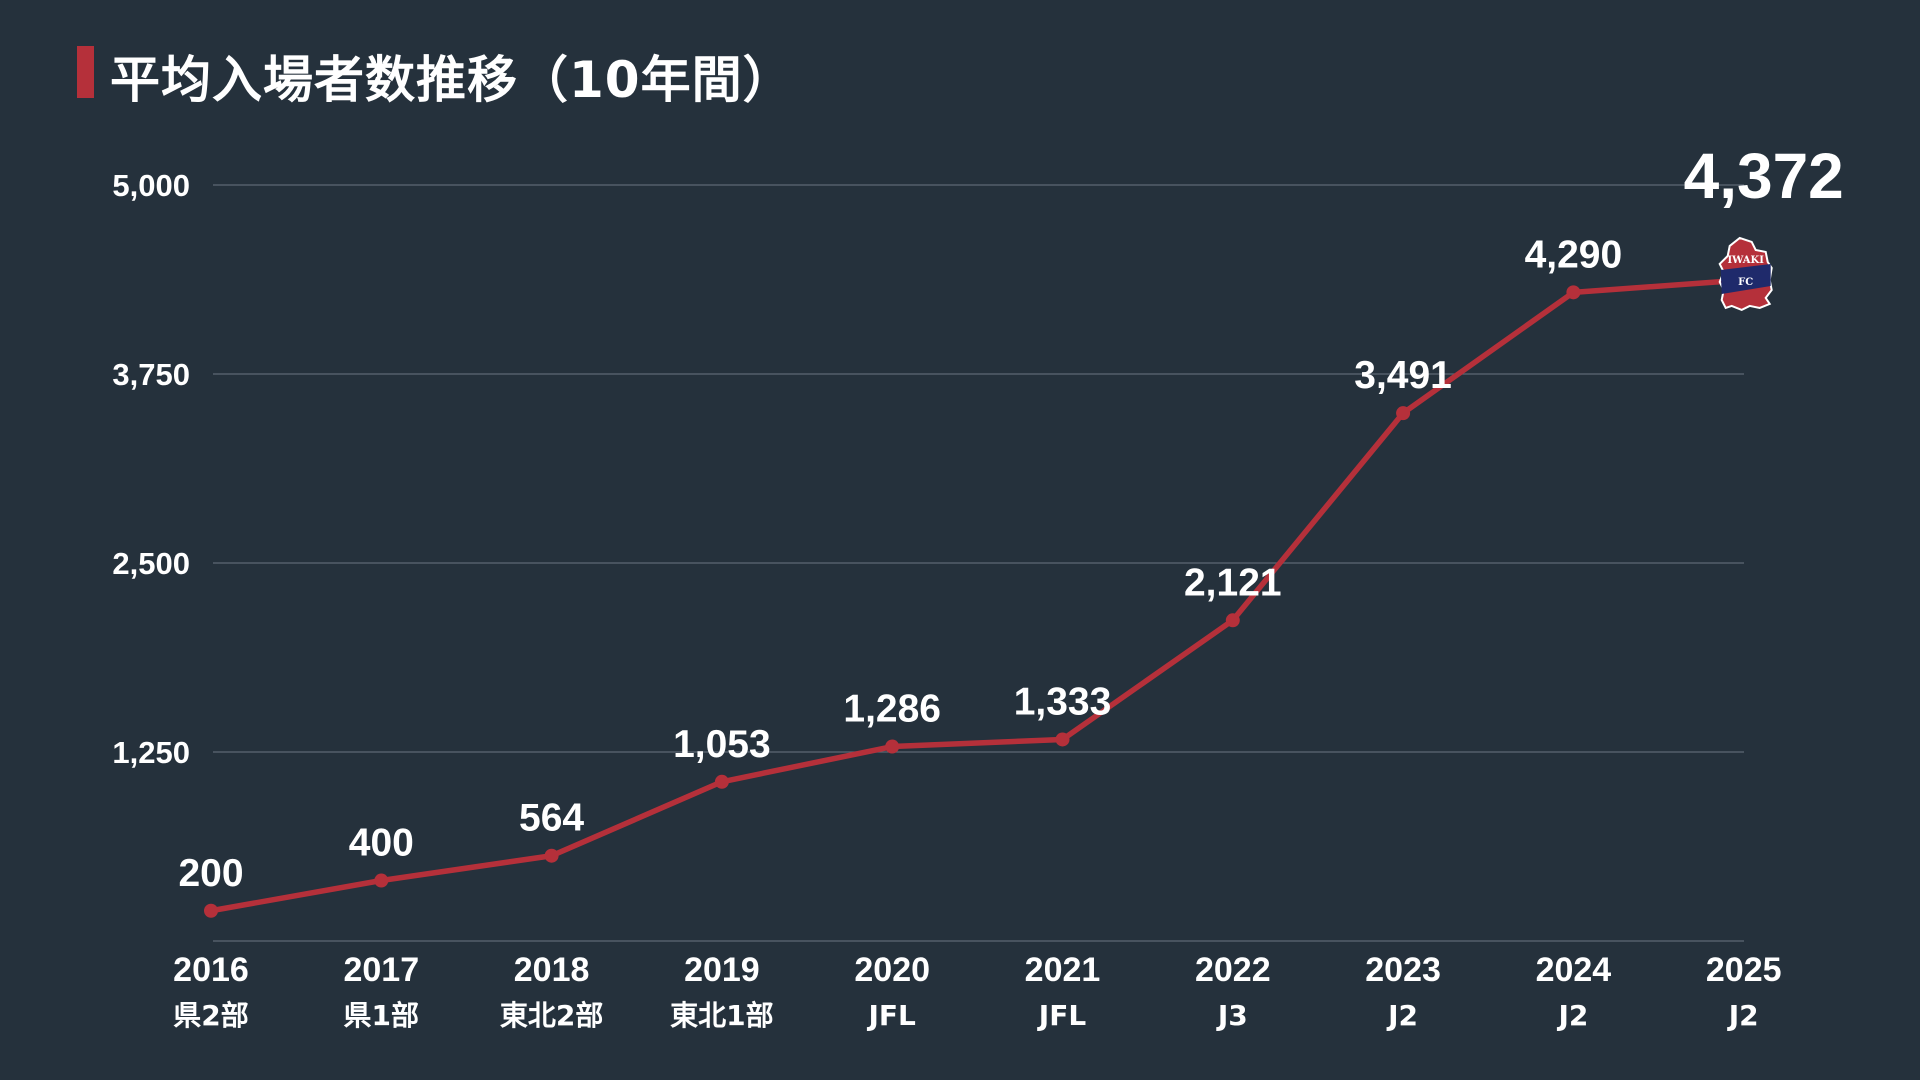  Describe the element at coordinates (721, 1015) in the screenshot. I see `x-tick-league-label: 東北1部` at that location.